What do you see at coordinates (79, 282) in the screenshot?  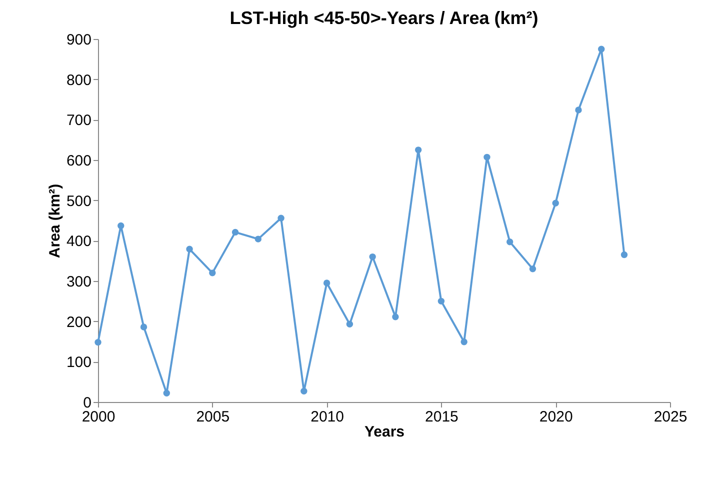 I see `y-tick-label: 300` at bounding box center [79, 282].